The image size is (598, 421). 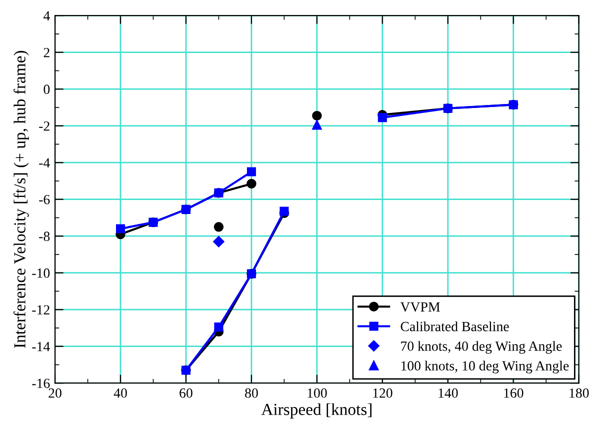 I want to click on x-tick-label: 80, so click(x=251, y=393).